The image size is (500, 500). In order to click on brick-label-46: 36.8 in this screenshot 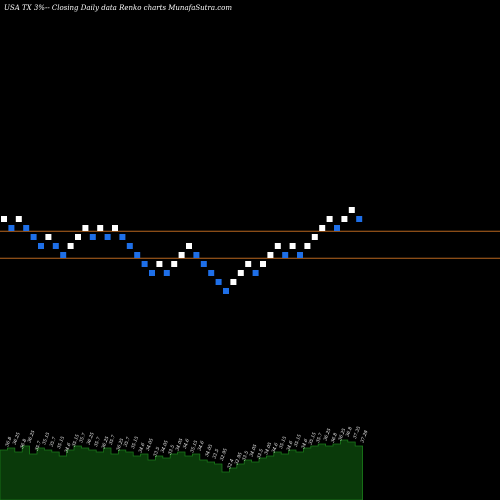, I will do `click(349, 432)`.